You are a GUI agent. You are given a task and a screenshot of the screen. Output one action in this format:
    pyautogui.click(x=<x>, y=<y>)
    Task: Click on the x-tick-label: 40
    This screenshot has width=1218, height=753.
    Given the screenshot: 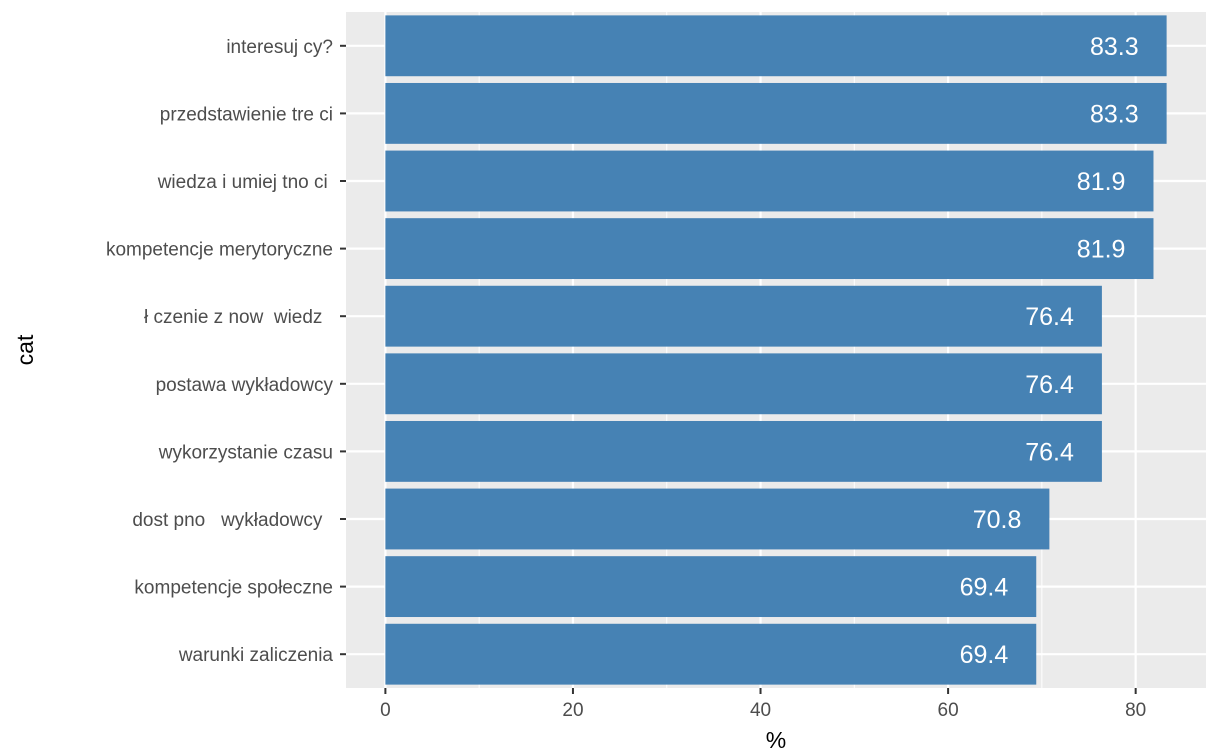 What is the action you would take?
    pyautogui.click(x=760, y=710)
    